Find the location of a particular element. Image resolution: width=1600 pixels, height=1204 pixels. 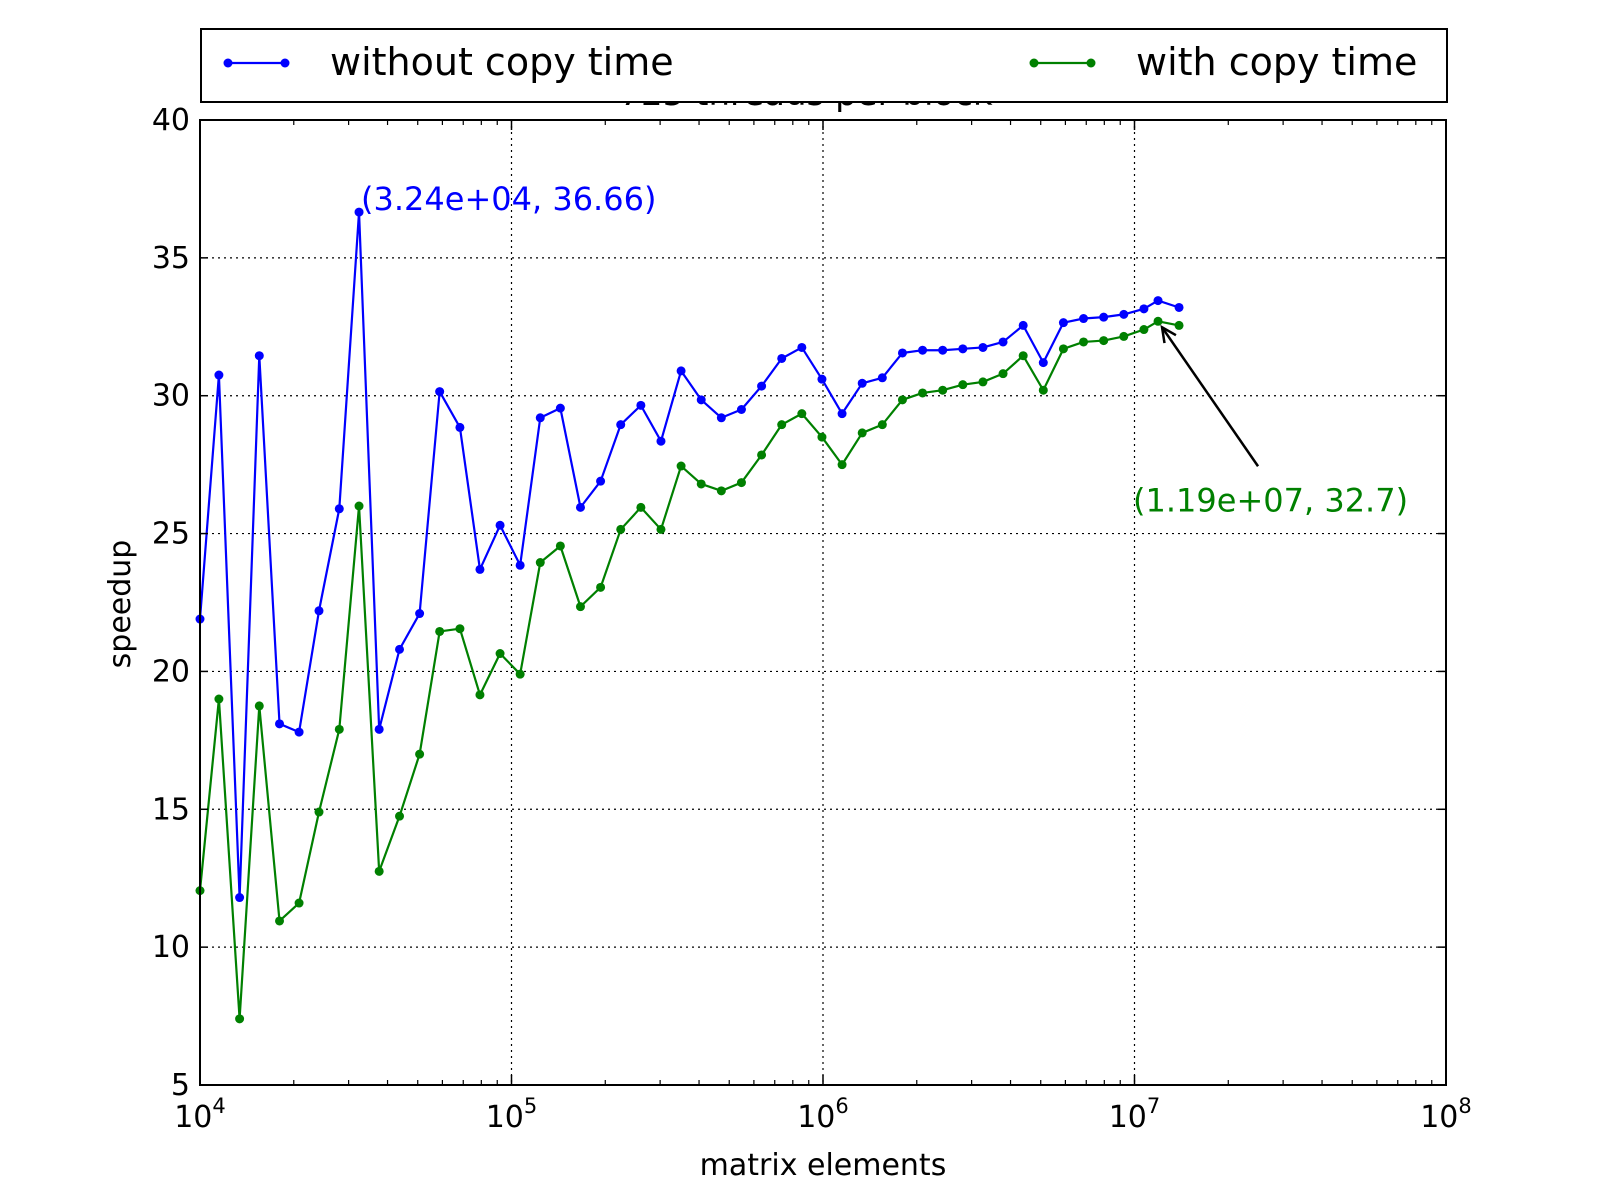

y-tick-label: 30 is located at coordinates (171, 396).